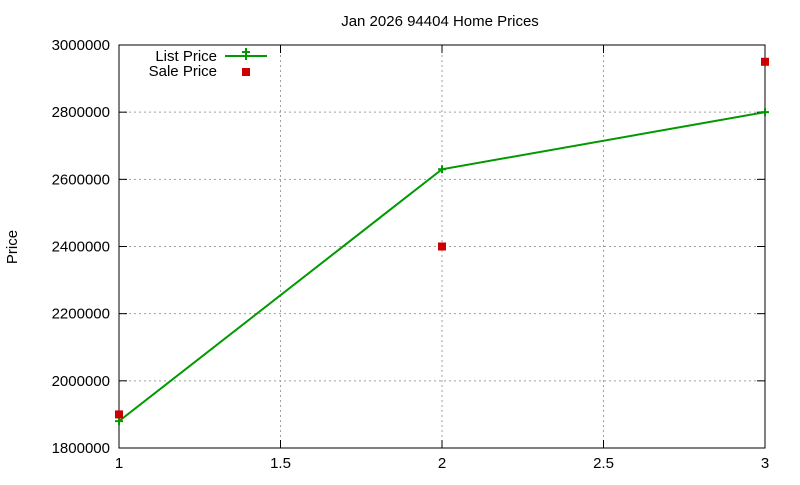 This screenshot has height=485, width=800. Describe the element at coordinates (280, 463) in the screenshot. I see `x-tick-label: 1.5` at that location.